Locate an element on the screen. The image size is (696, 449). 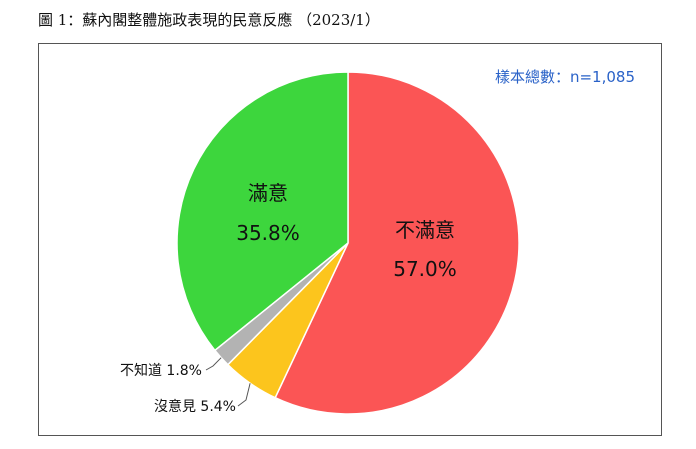
leader-line-no-opinion is located at coordinates (244, 395).